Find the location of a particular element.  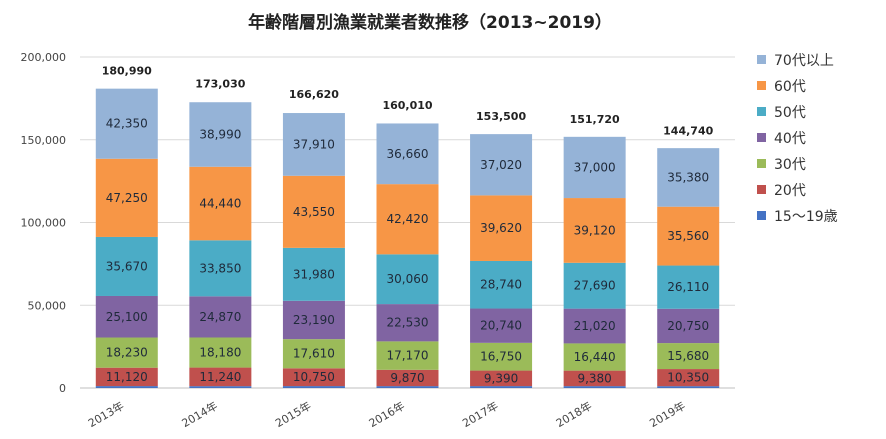

legend-label: 30代 is located at coordinates (790, 165).